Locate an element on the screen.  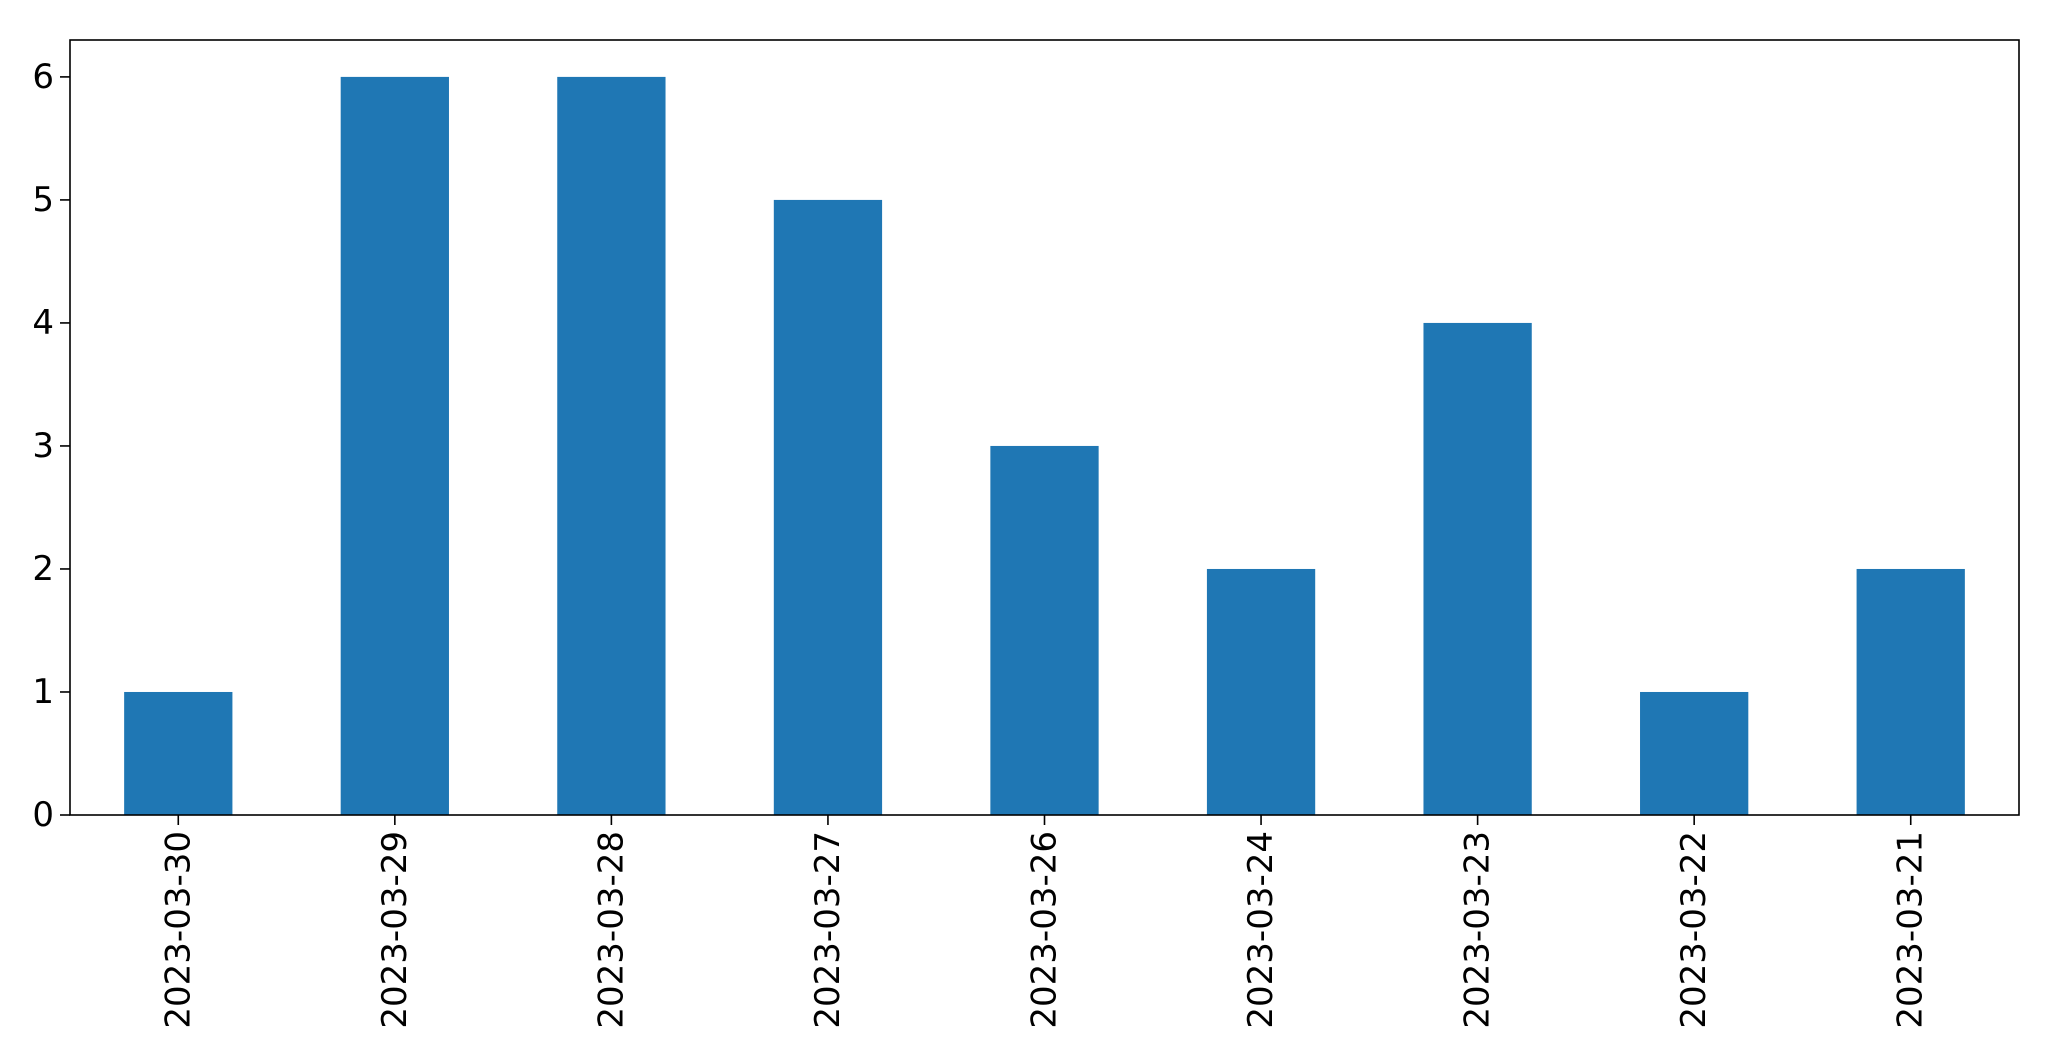
x-tick-label: 2023-03-27 is located at coordinates (828, 930).